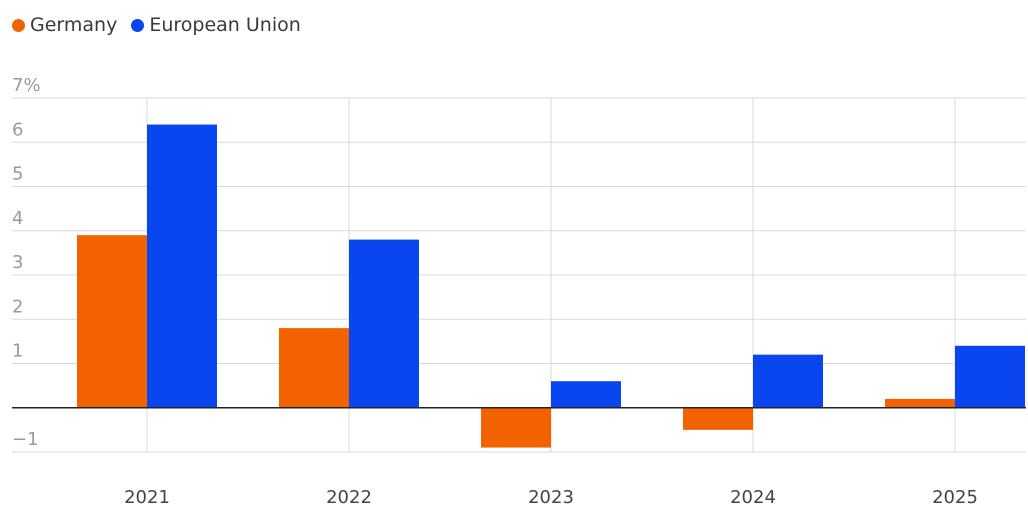  What do you see at coordinates (147, 496) in the screenshot?
I see `x-tick-label: 2021` at bounding box center [147, 496].